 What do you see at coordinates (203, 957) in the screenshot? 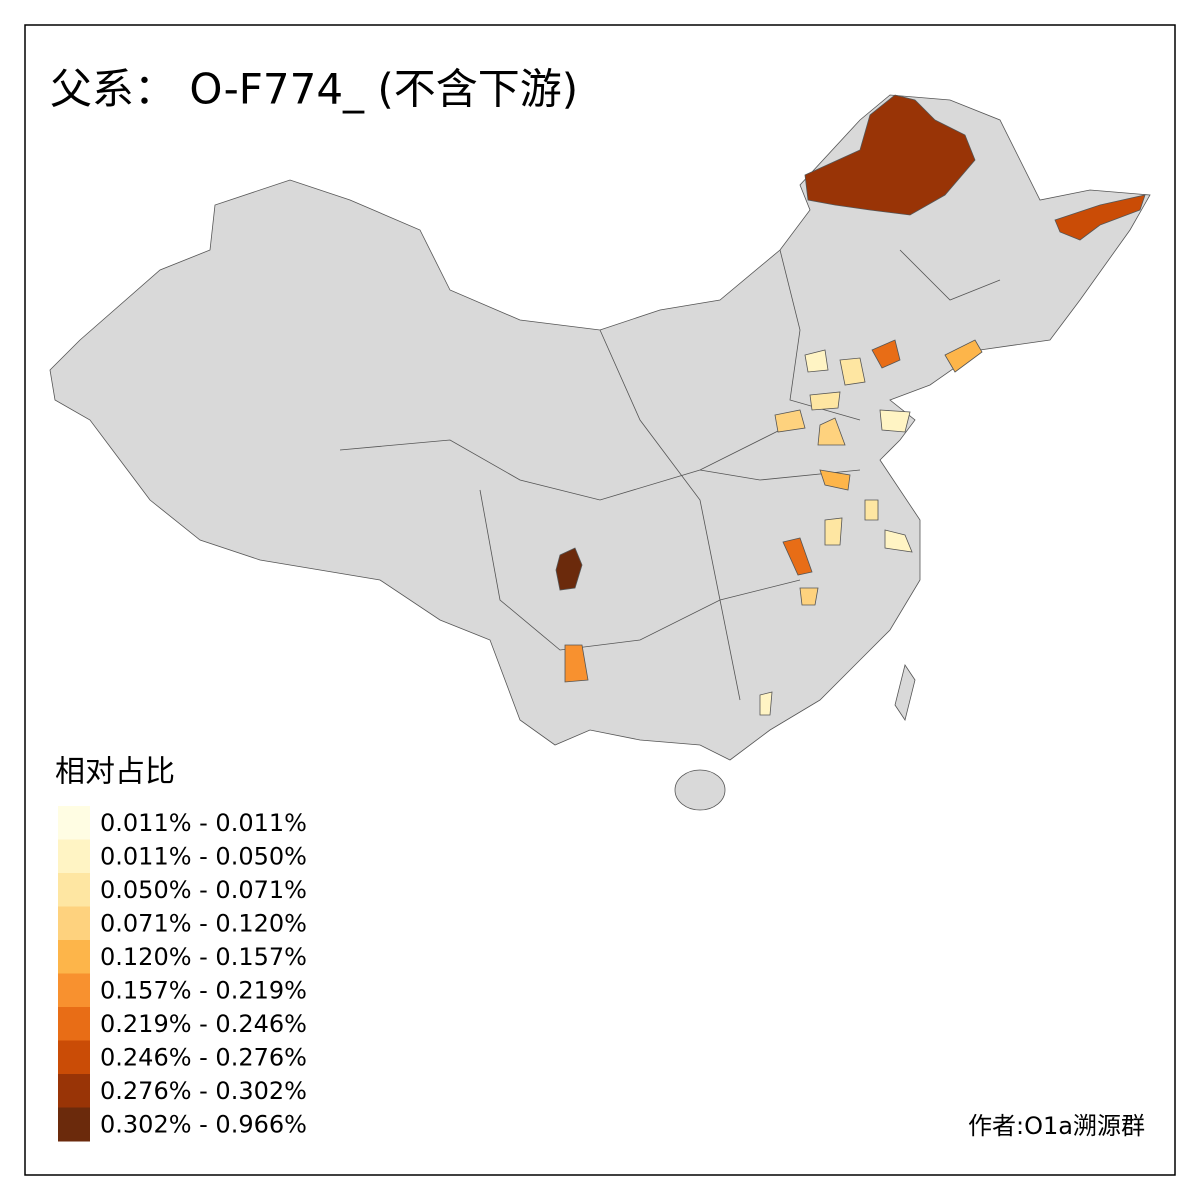
I see `legend-label: 0.120% - 0.157%` at bounding box center [203, 957].